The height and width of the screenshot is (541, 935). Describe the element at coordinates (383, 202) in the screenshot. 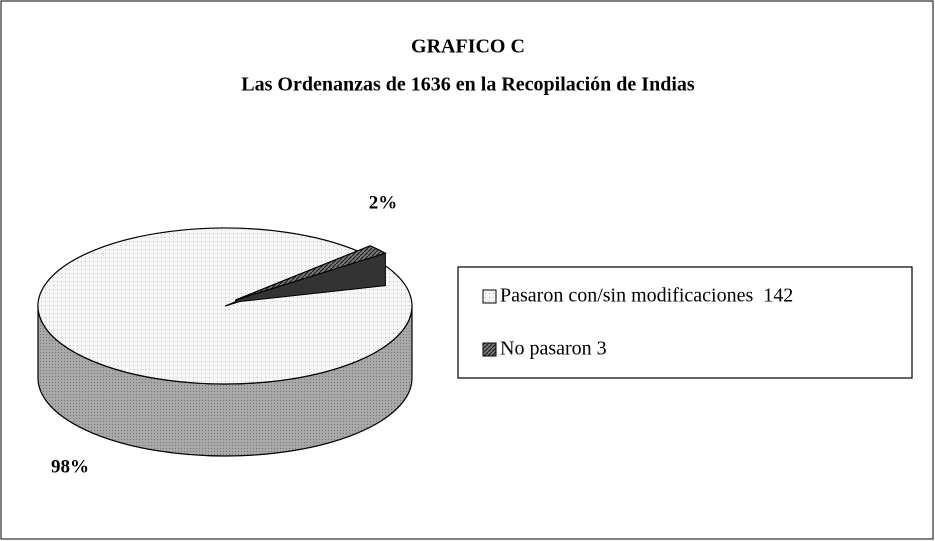

I see `data-label: 2%` at that location.